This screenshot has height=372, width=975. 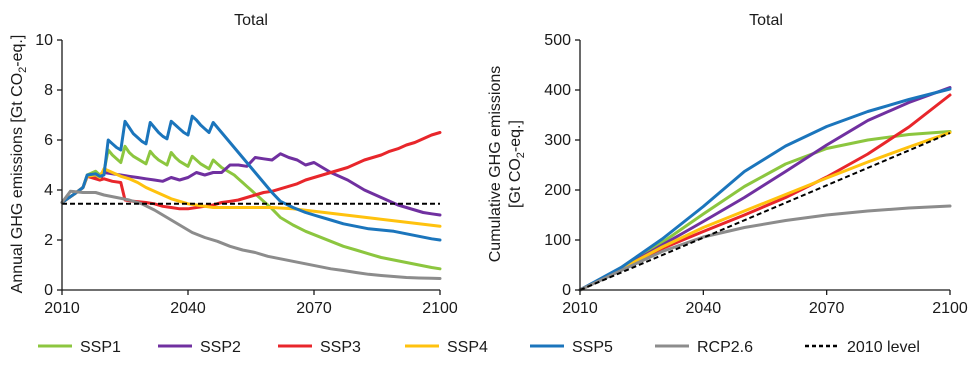 What do you see at coordinates (566, 290) in the screenshot?
I see `right-y-tick-label: 0` at bounding box center [566, 290].